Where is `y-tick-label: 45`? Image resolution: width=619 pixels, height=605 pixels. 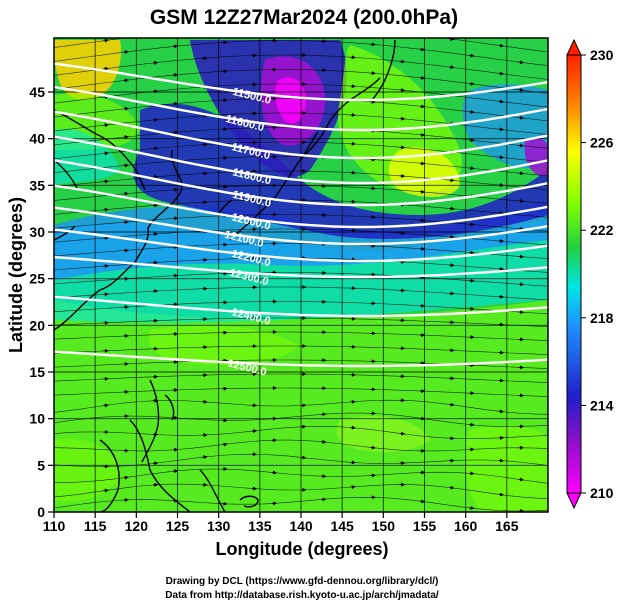 y-tick-label: 45 is located at coordinates (37, 92).